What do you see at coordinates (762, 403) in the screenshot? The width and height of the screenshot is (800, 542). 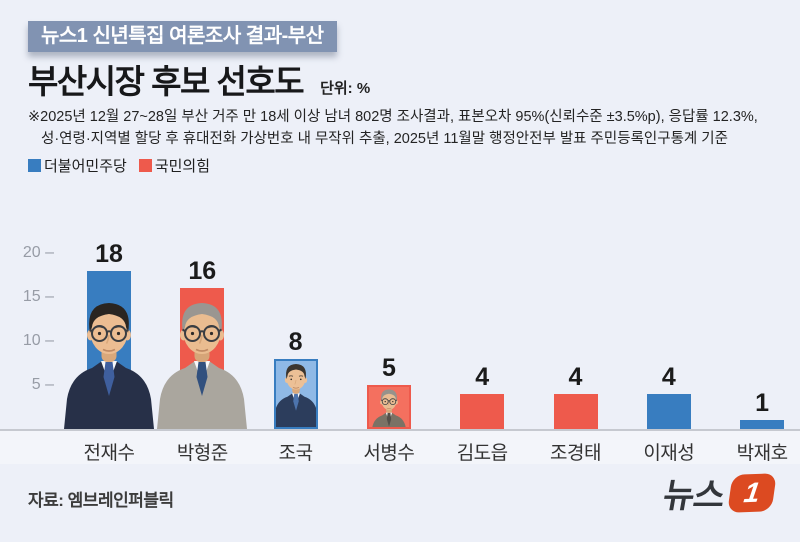 I see `bar-value-label: 1` at bounding box center [762, 403].